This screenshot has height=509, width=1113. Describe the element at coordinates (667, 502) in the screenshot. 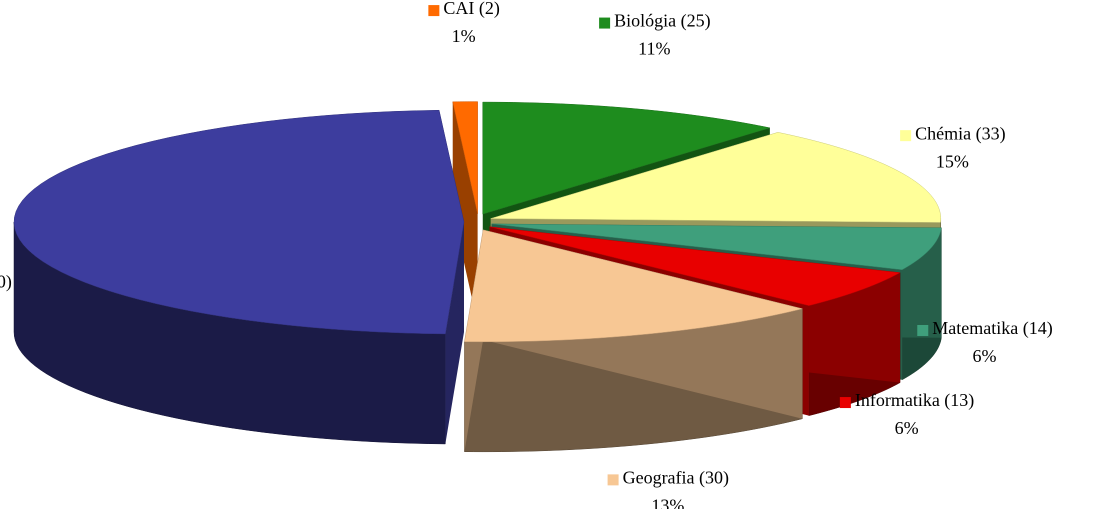

I see `percent-label: 13%` at that location.